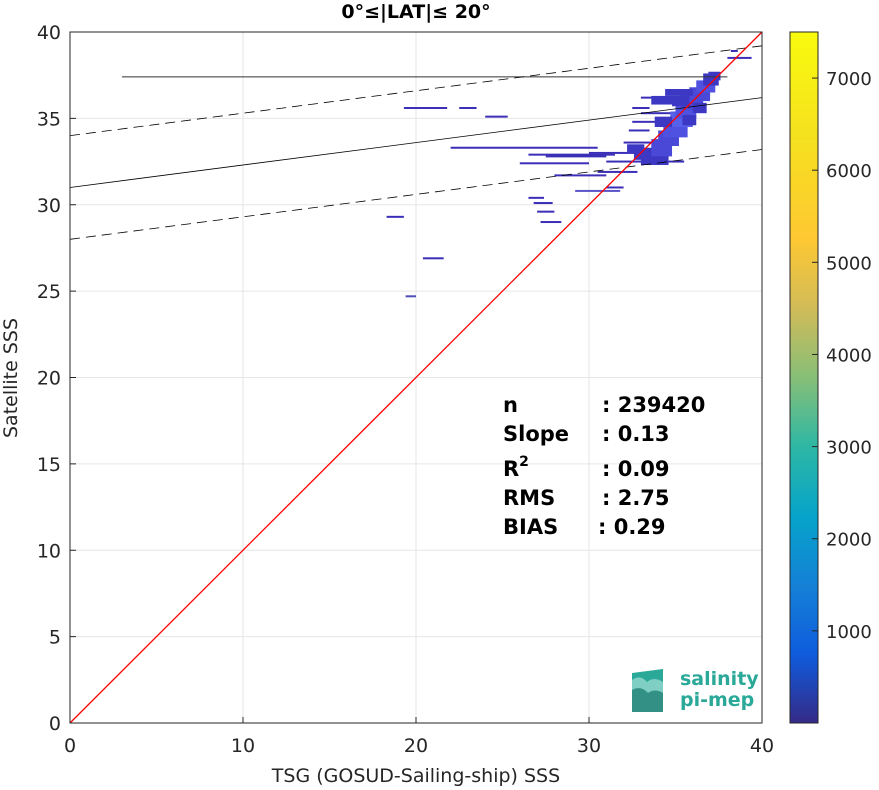  What do you see at coordinates (849, 448) in the screenshot?
I see `colorbar-tick-label: 3000` at bounding box center [849, 448].